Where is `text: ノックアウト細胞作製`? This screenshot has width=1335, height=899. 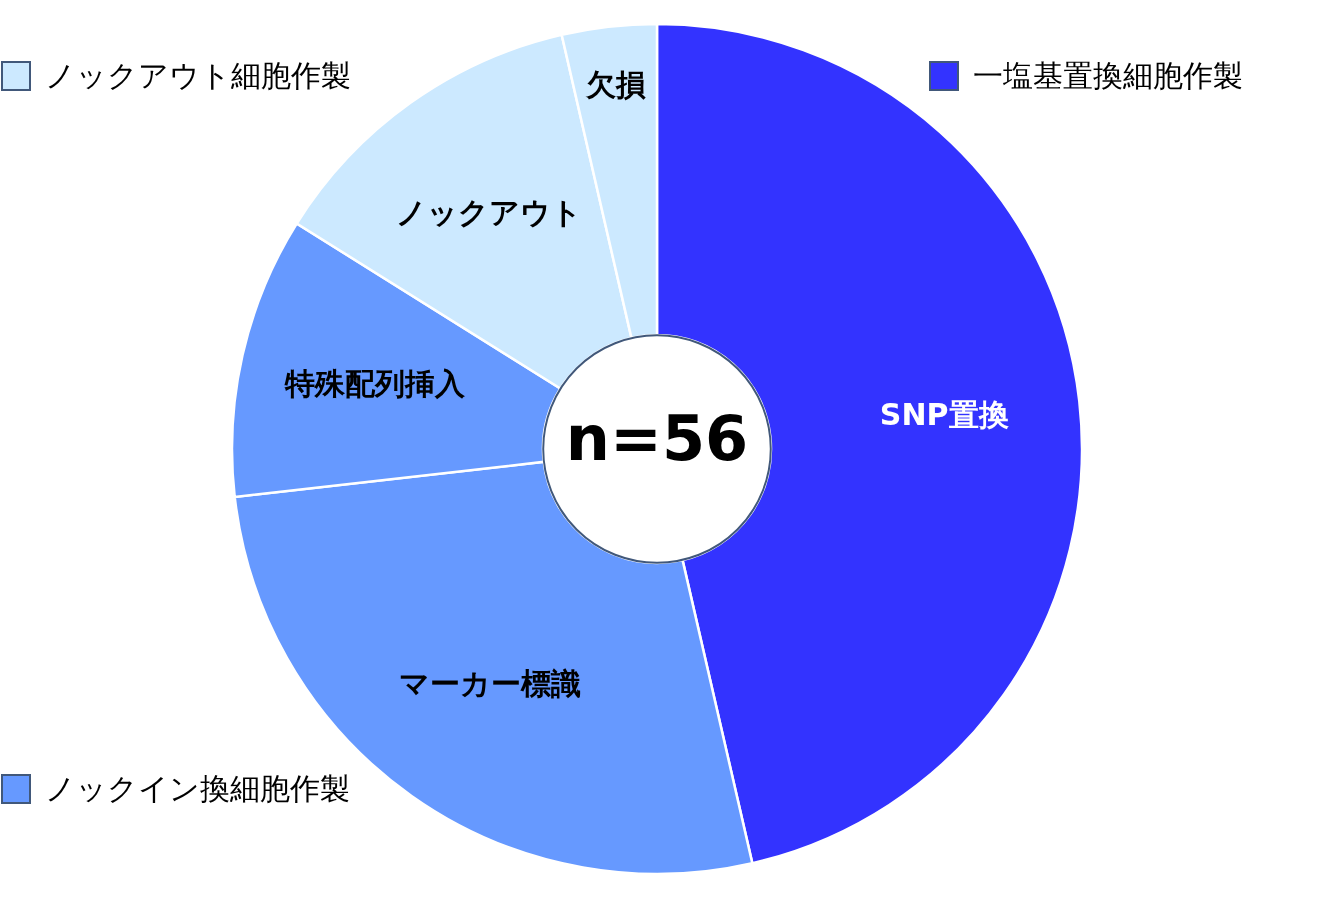
text: ノックアウト細胞作製 is located at coordinates (198, 75).